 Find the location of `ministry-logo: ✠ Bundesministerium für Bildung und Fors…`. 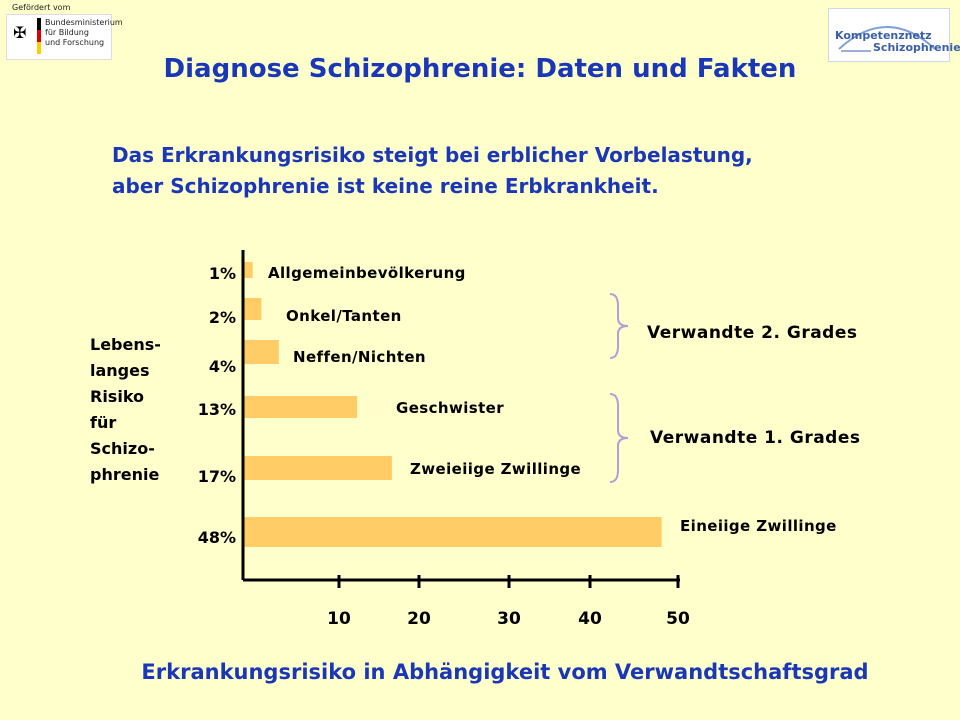

ministry-logo: ✠ Bundesministerium für Bildung und Fors… is located at coordinates (64, 37).